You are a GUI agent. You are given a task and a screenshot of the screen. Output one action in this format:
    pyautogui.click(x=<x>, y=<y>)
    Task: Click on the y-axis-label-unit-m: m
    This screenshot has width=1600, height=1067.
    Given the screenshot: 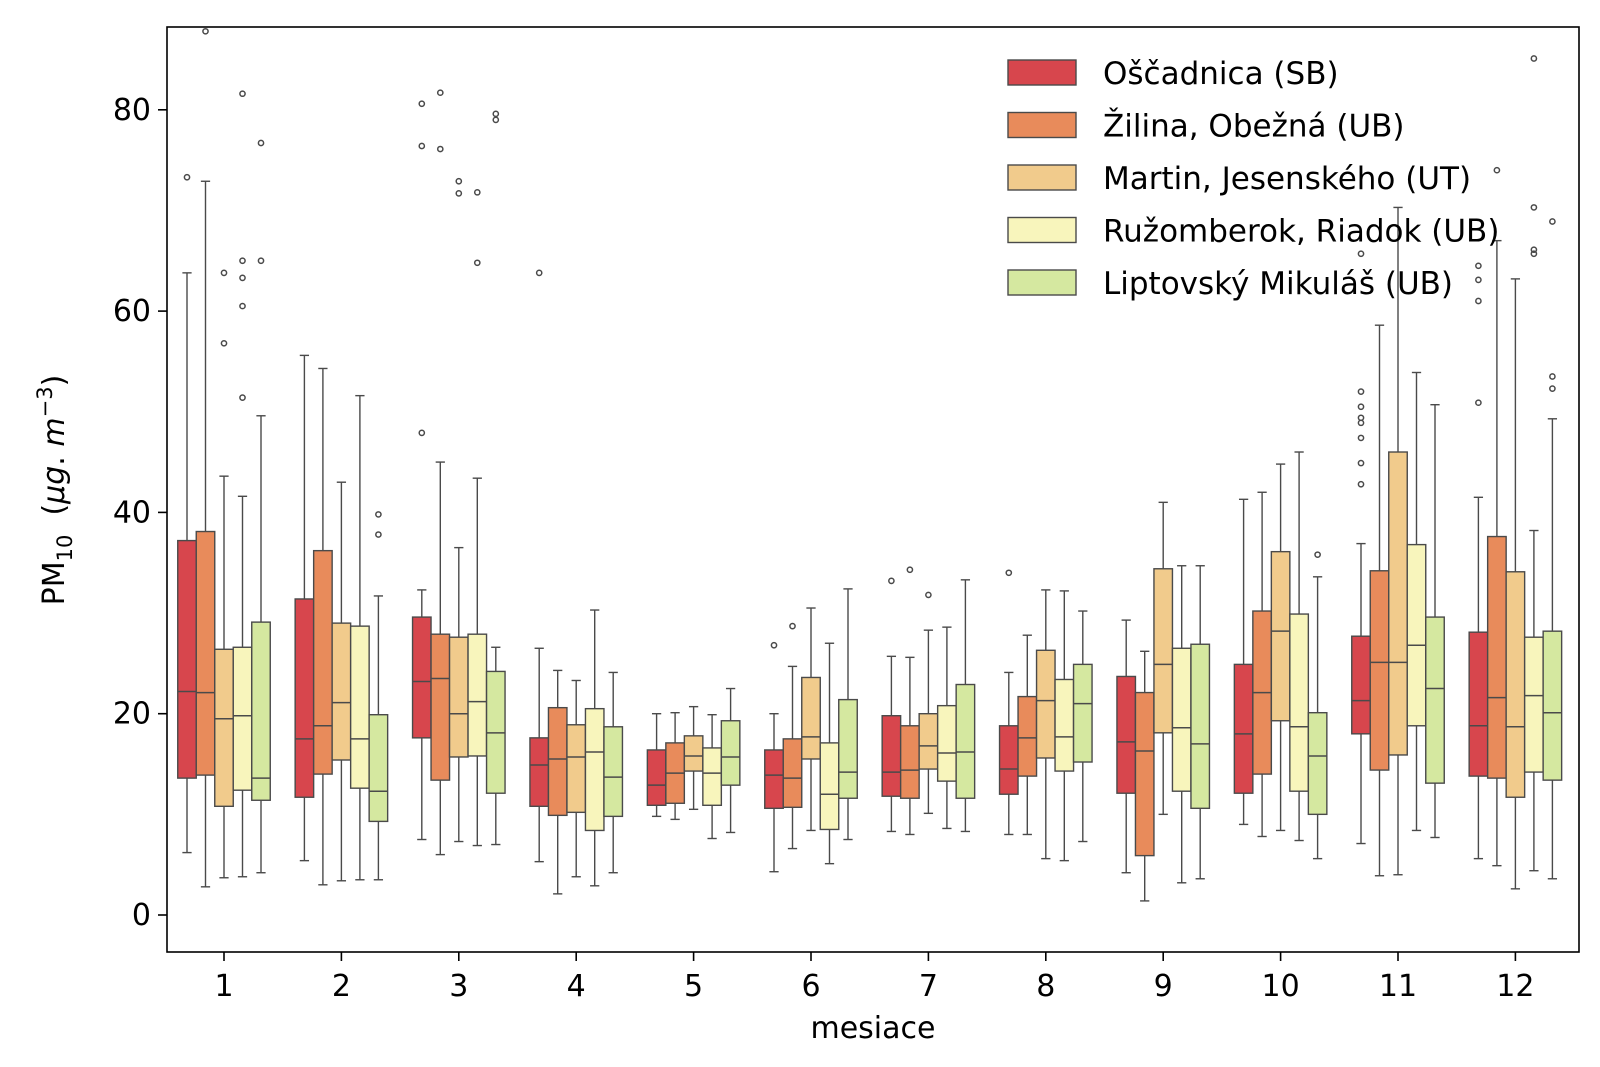 What is the action you would take?
    pyautogui.click(x=54, y=431)
    